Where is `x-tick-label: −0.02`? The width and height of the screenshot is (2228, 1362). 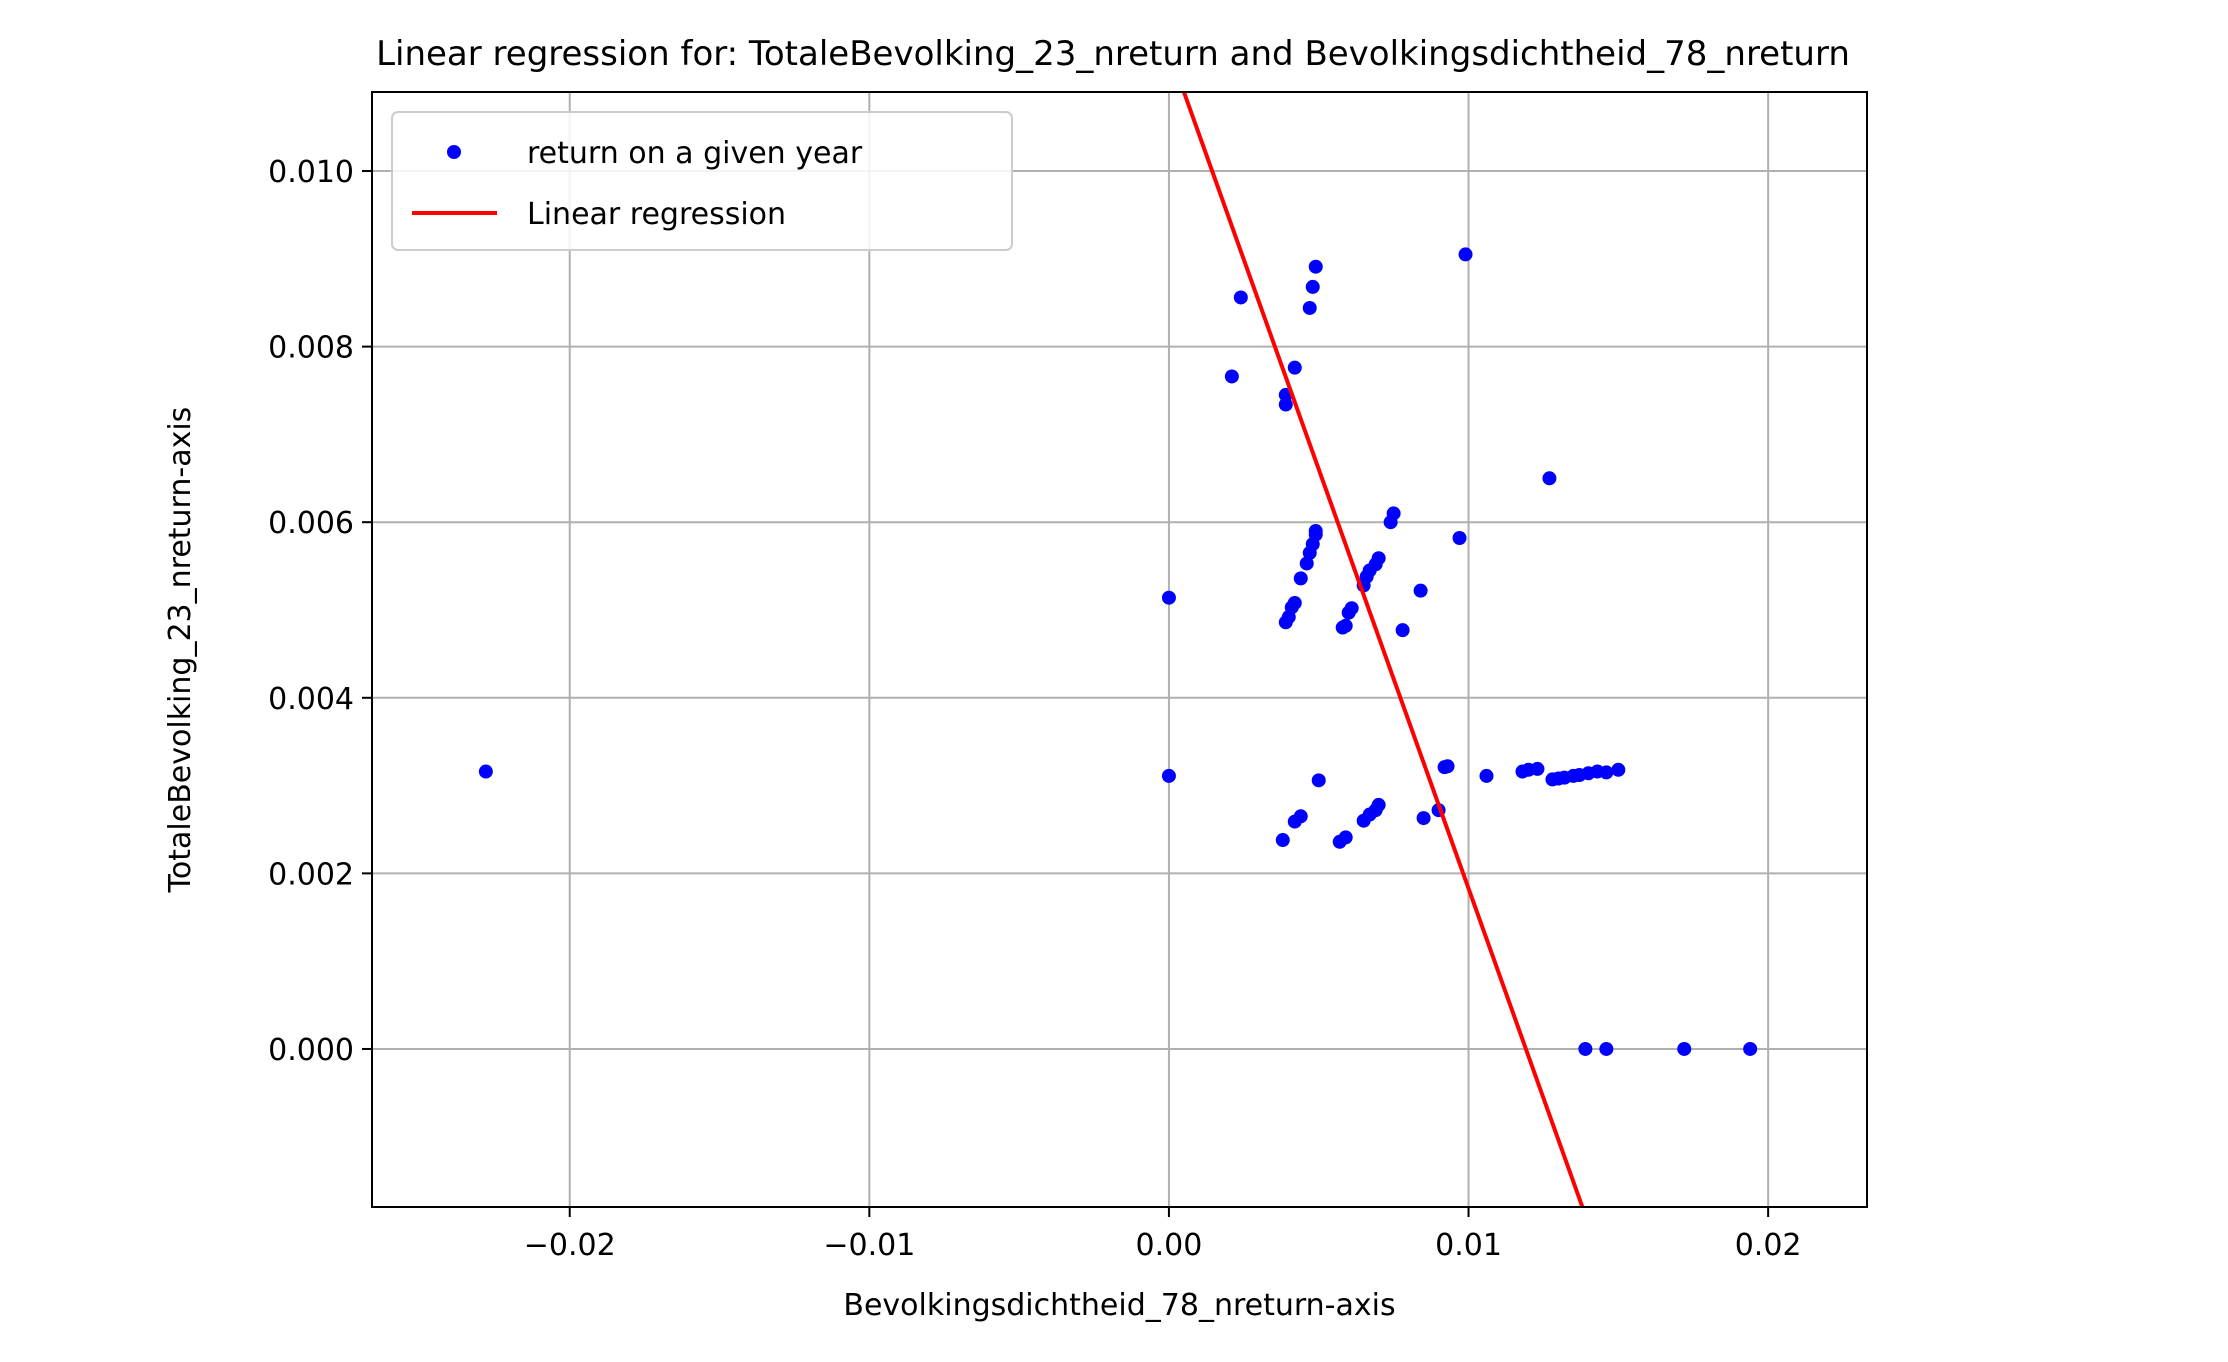
x-tick-label: −0.02 is located at coordinates (570, 1245).